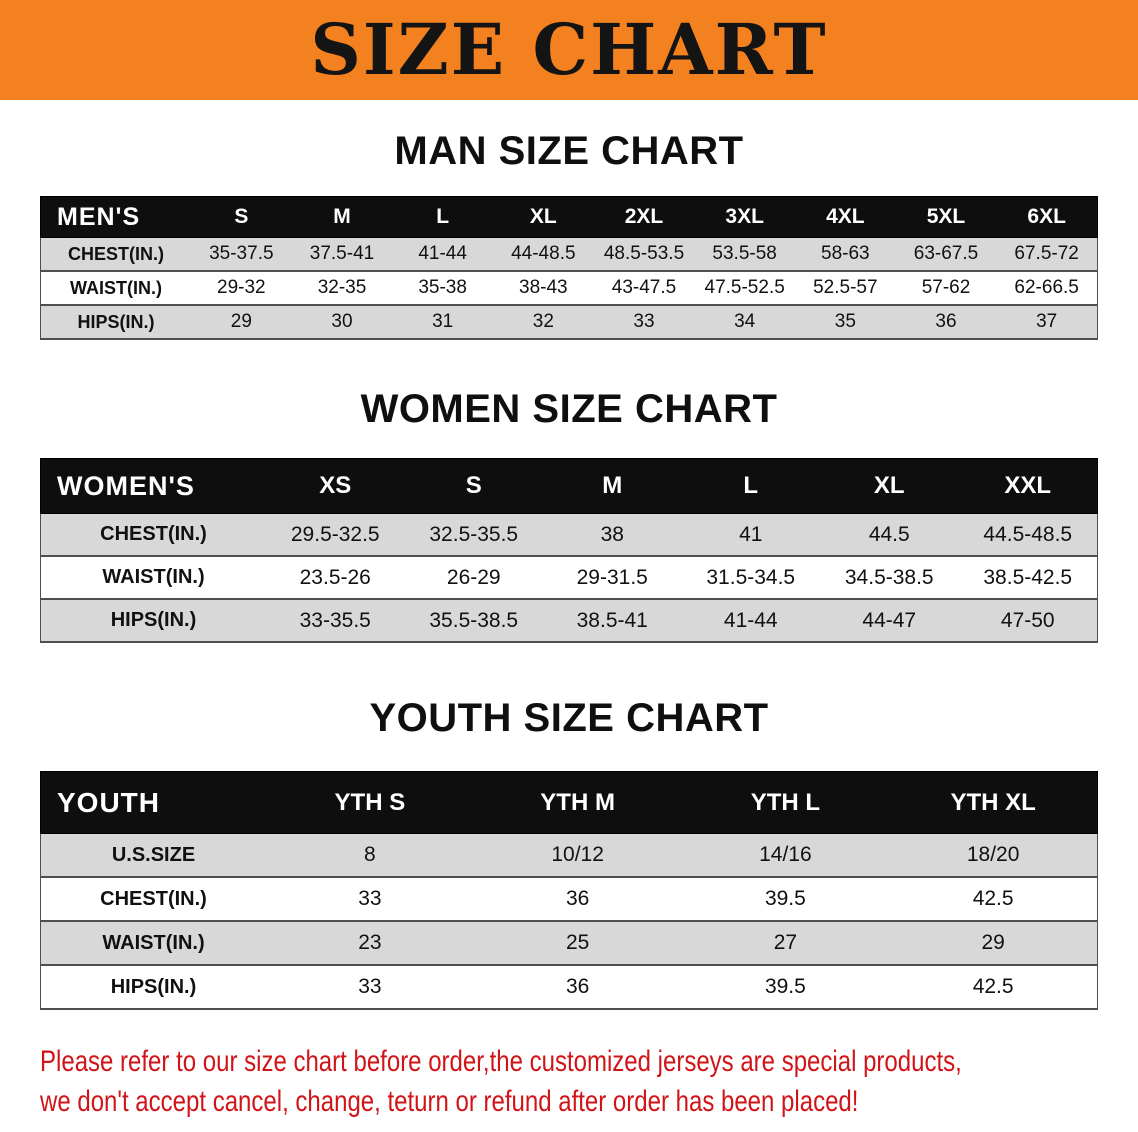 Image resolution: width=1138 pixels, height=1132 pixels. Describe the element at coordinates (889, 534) in the screenshot. I see `table-cell: 44.5` at that location.